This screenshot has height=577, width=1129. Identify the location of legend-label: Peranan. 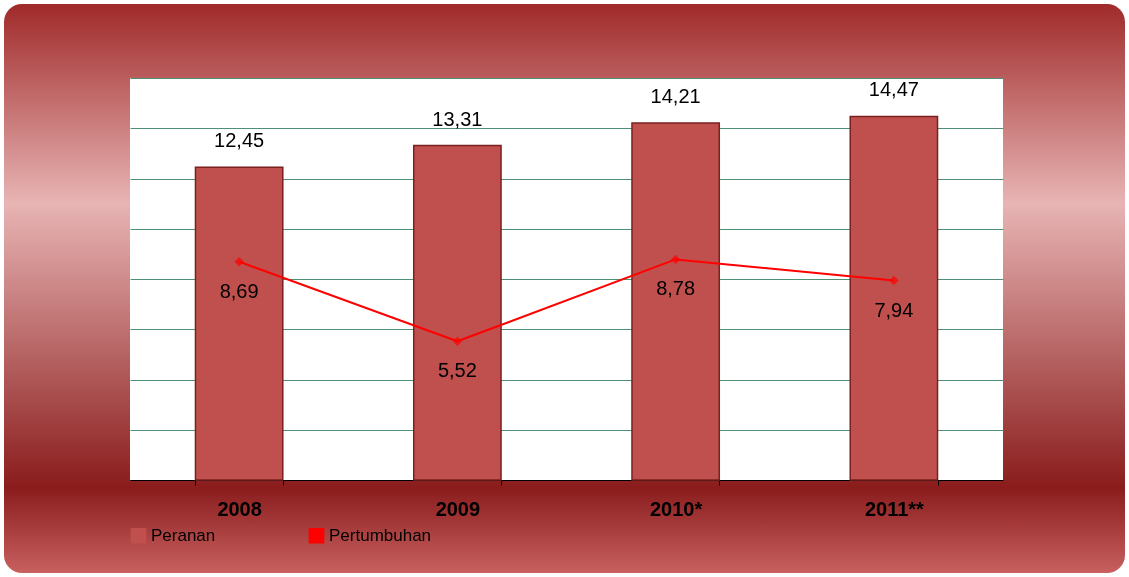
(183, 535).